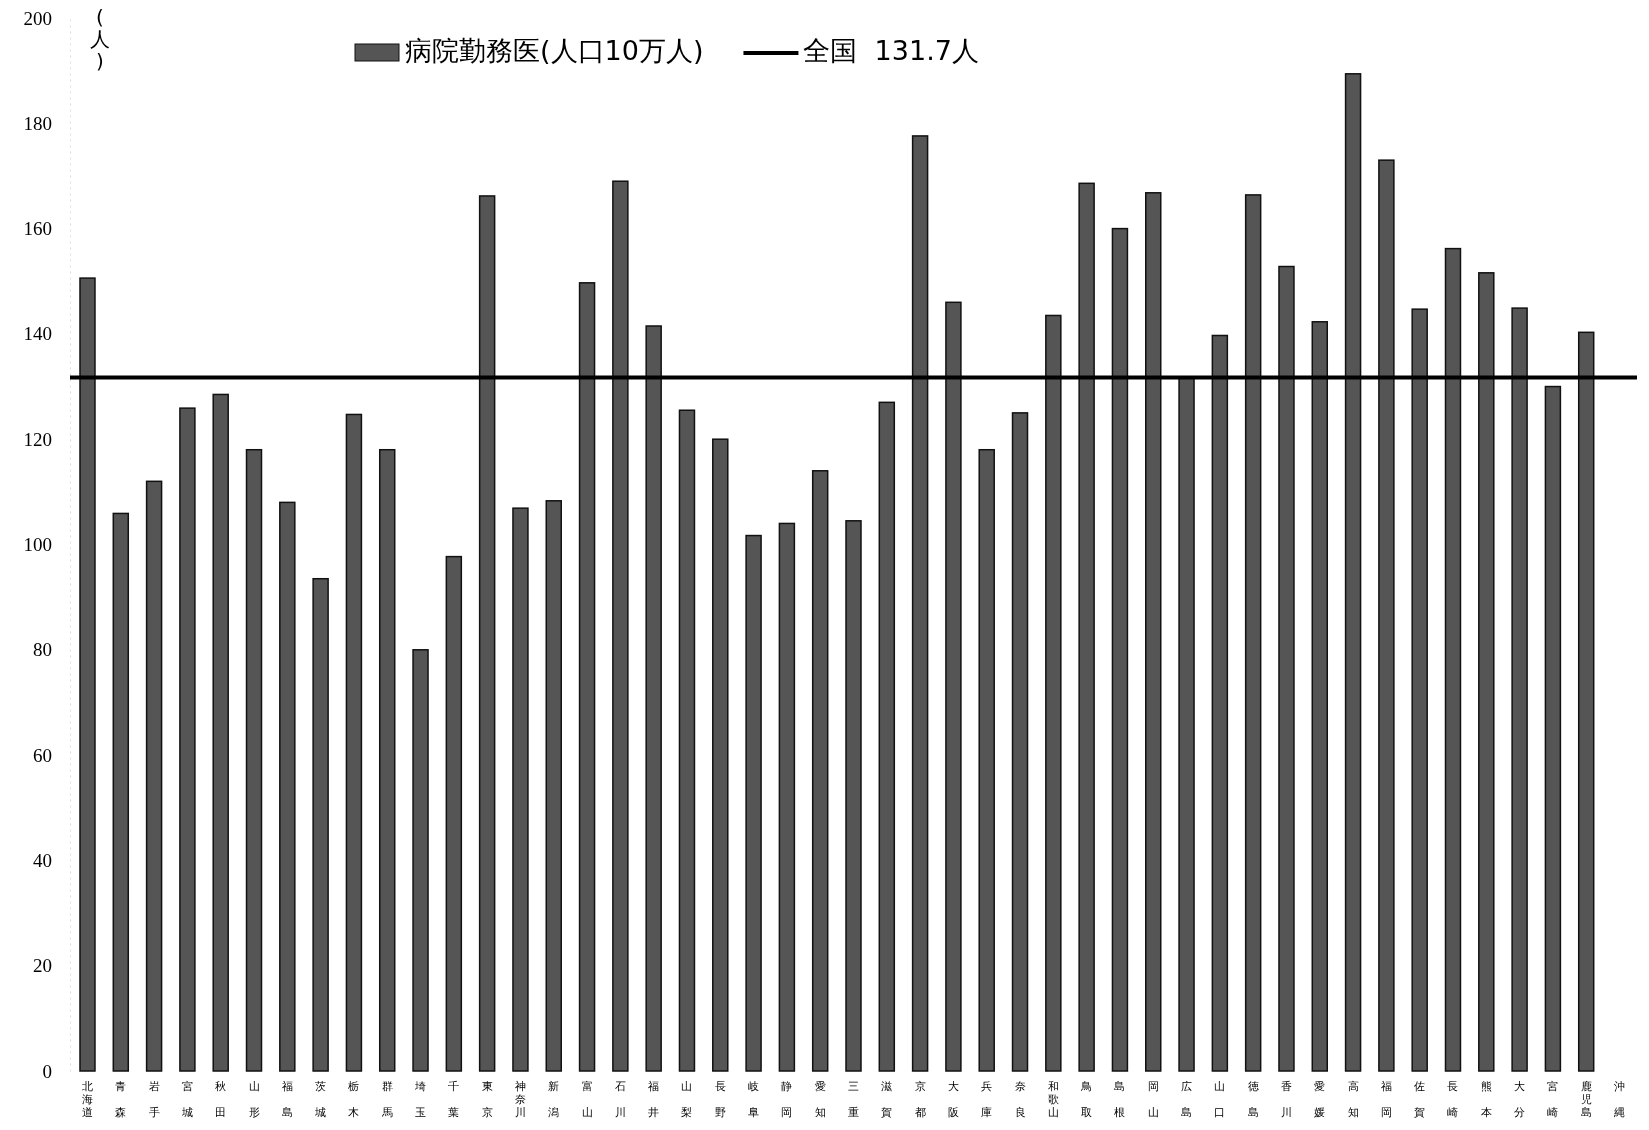 The height and width of the screenshot is (1130, 1649). What do you see at coordinates (287, 1099) in the screenshot?
I see `x-tick-label: 福島` at bounding box center [287, 1099].